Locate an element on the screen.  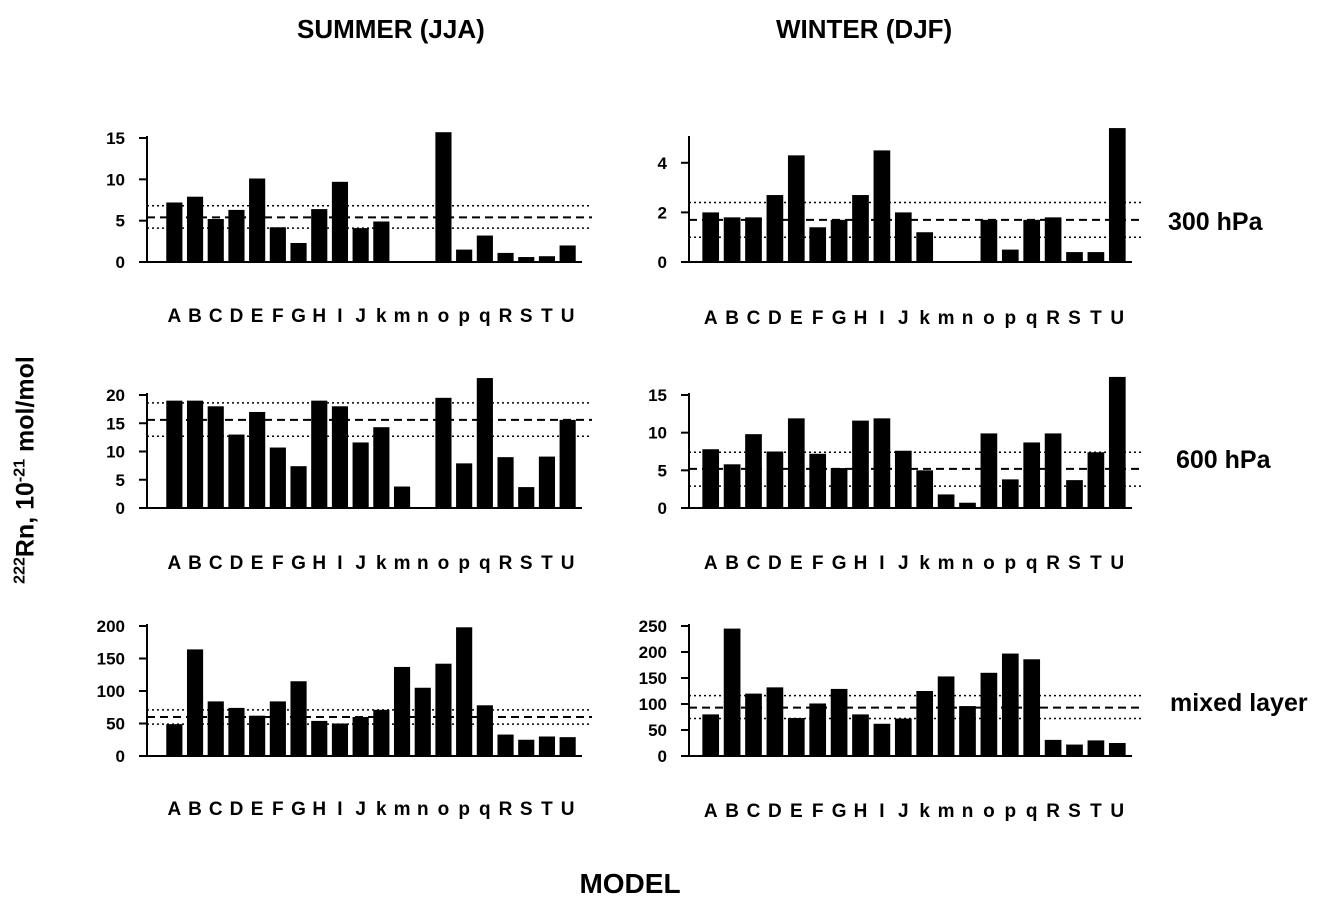
bar-A is located at coordinates (711, 478).